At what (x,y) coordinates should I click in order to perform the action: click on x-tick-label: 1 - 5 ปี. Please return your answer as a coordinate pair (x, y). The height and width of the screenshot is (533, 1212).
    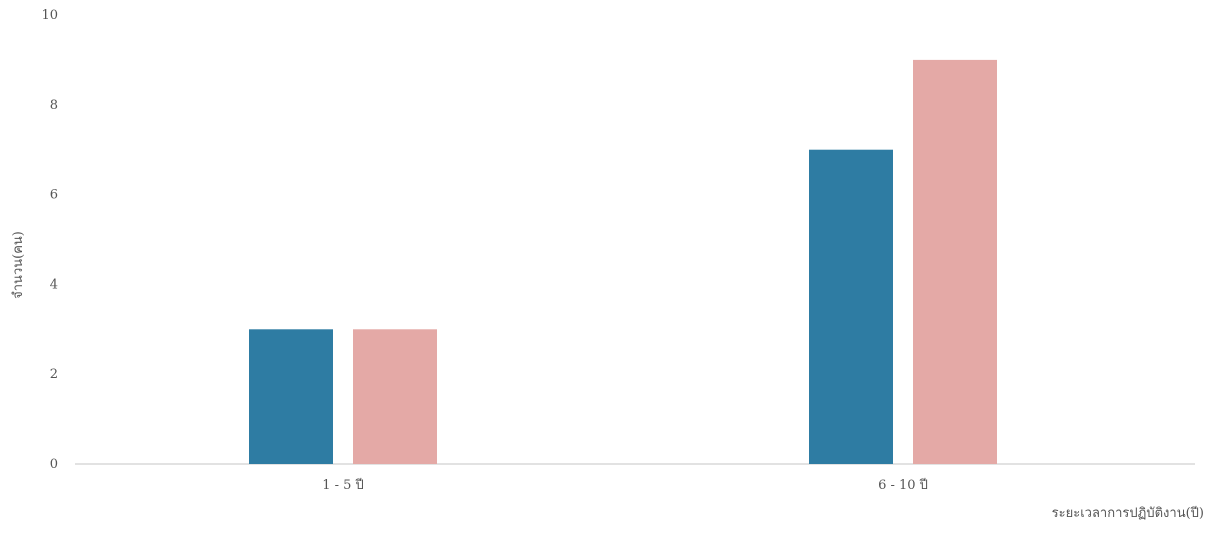
    Looking at the image, I should click on (343, 485).